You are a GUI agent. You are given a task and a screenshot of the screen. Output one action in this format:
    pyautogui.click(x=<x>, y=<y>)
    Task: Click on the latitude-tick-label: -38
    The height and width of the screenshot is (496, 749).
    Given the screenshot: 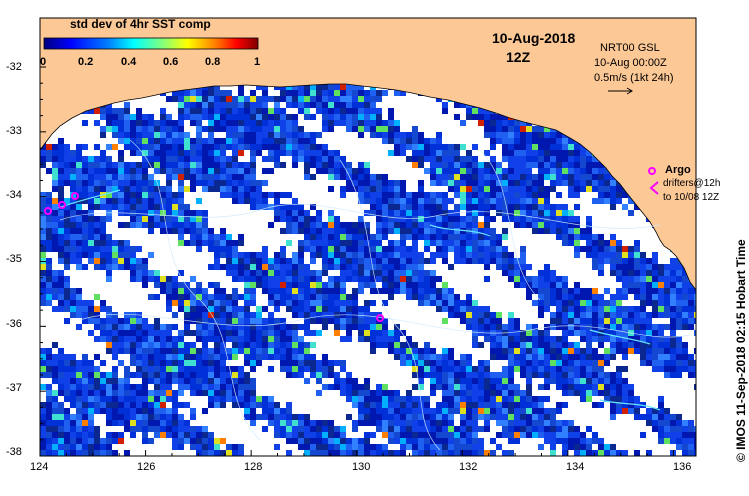 What is the action you would take?
    pyautogui.click(x=14, y=452)
    